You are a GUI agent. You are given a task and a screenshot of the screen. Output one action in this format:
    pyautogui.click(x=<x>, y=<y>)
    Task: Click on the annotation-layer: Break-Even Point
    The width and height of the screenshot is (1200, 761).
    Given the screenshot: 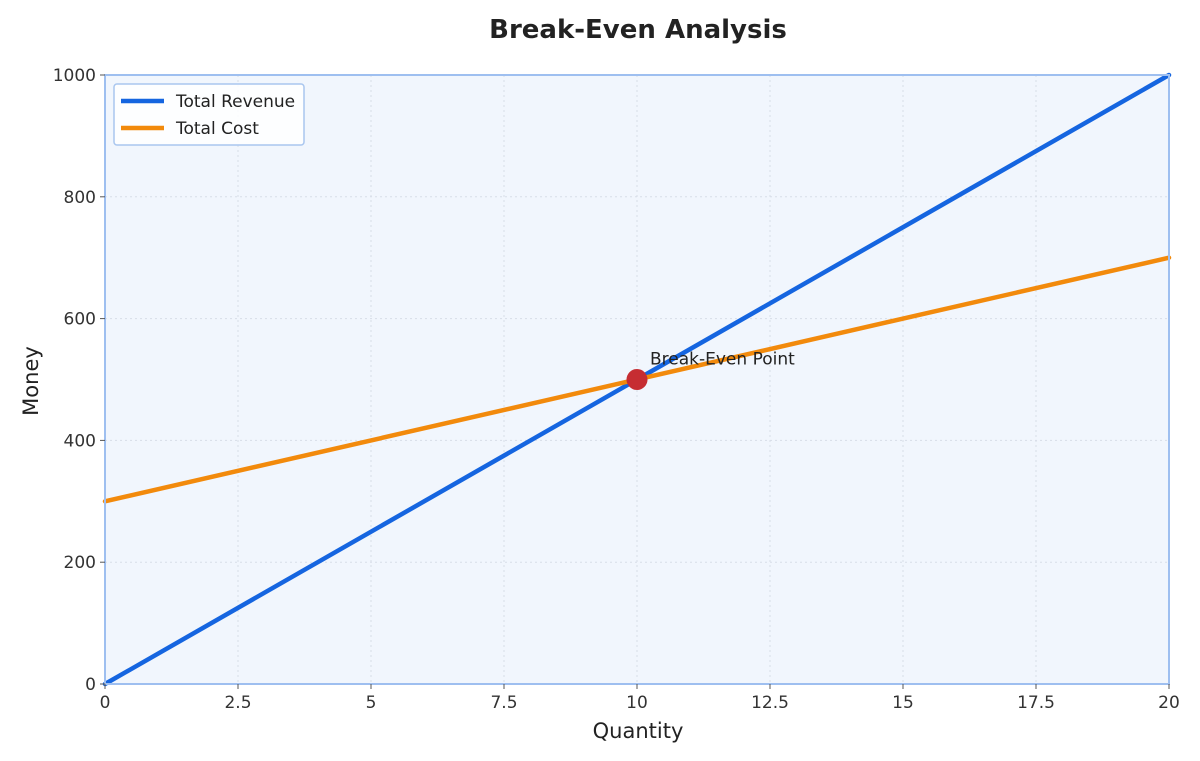 What is the action you would take?
    pyautogui.click(x=710, y=370)
    